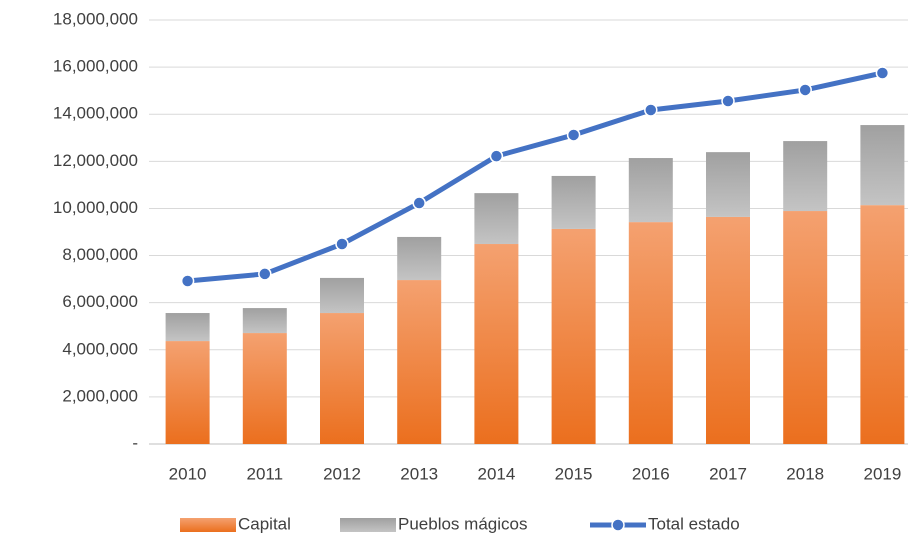 The image size is (912, 540). Describe the element at coordinates (462, 523) in the screenshot. I see `legend-label: Pueblos mágicos` at that location.